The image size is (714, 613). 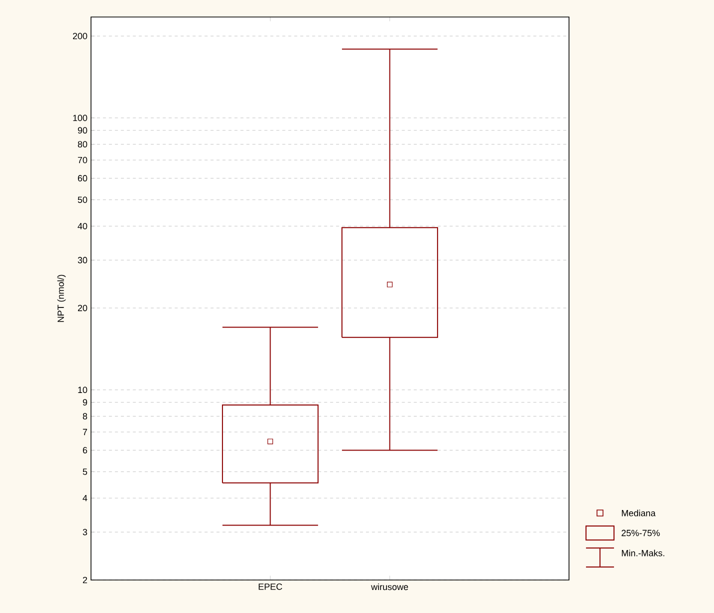 What do you see at coordinates (83, 178) in the screenshot?
I see `y-tick-label: 60` at bounding box center [83, 178].